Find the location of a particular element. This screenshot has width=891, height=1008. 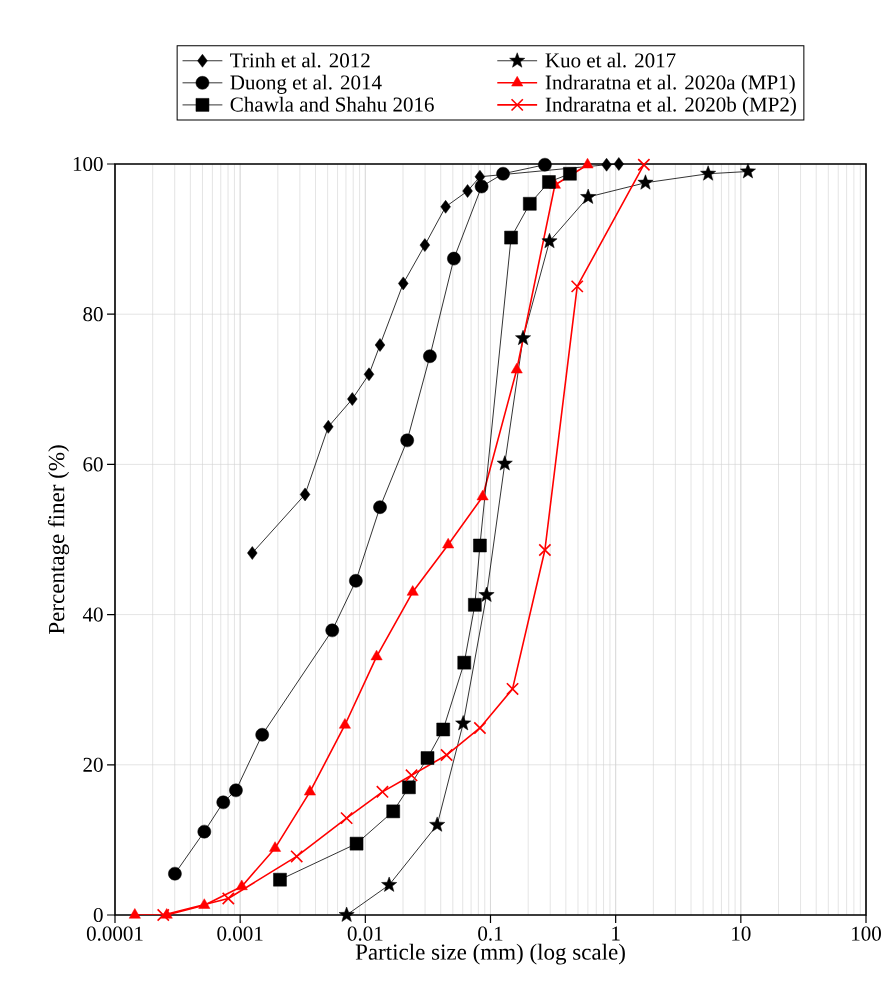

y-axis-title: Percentage finer (%) is located at coordinates (58, 539).